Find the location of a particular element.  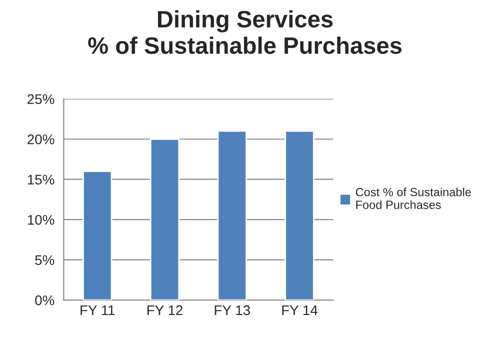

x-tick-label: FY 14 is located at coordinates (300, 310).